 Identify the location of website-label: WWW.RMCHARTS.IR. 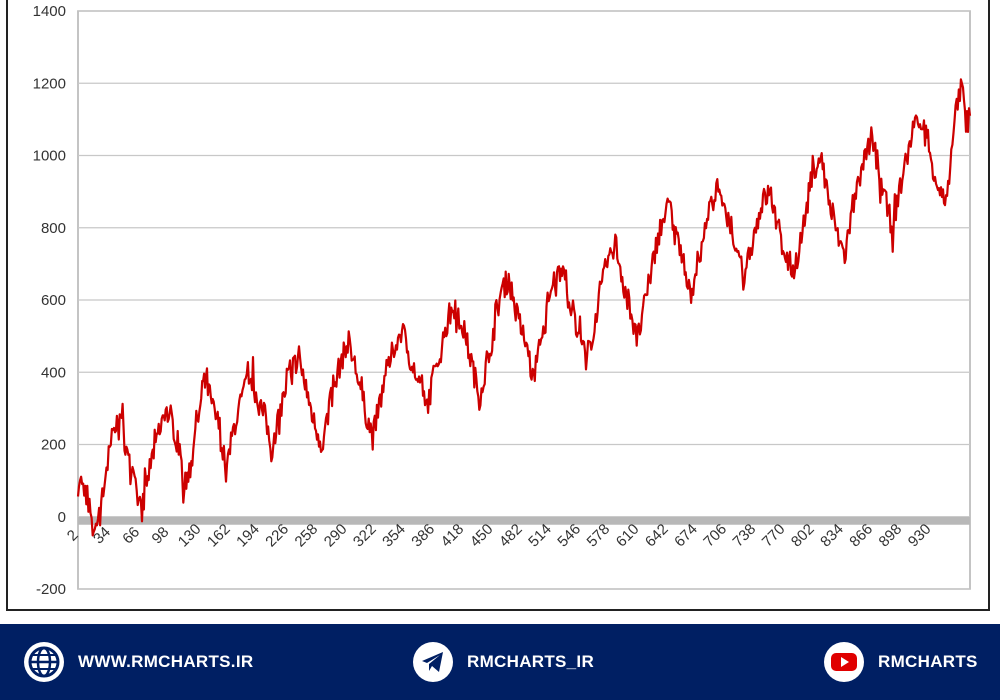
(166, 661).